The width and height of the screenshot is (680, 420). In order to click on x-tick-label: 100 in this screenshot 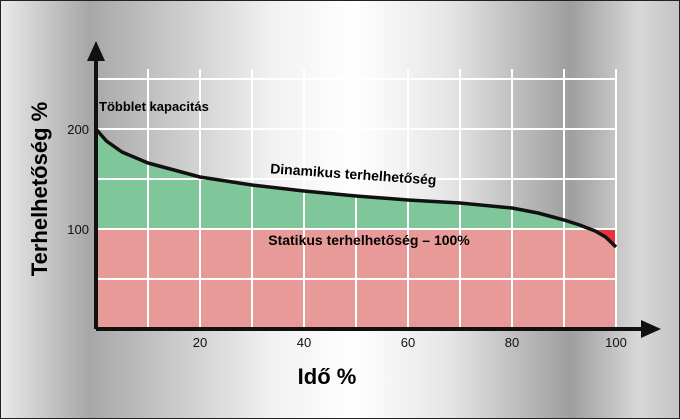, I will do `click(616, 342)`.